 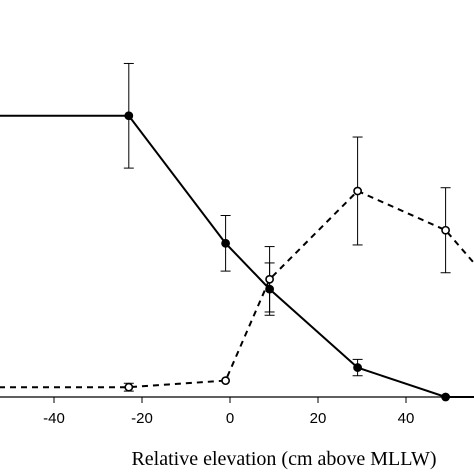 What do you see at coordinates (54, 418) in the screenshot?
I see `x-tick-label: -40` at bounding box center [54, 418].